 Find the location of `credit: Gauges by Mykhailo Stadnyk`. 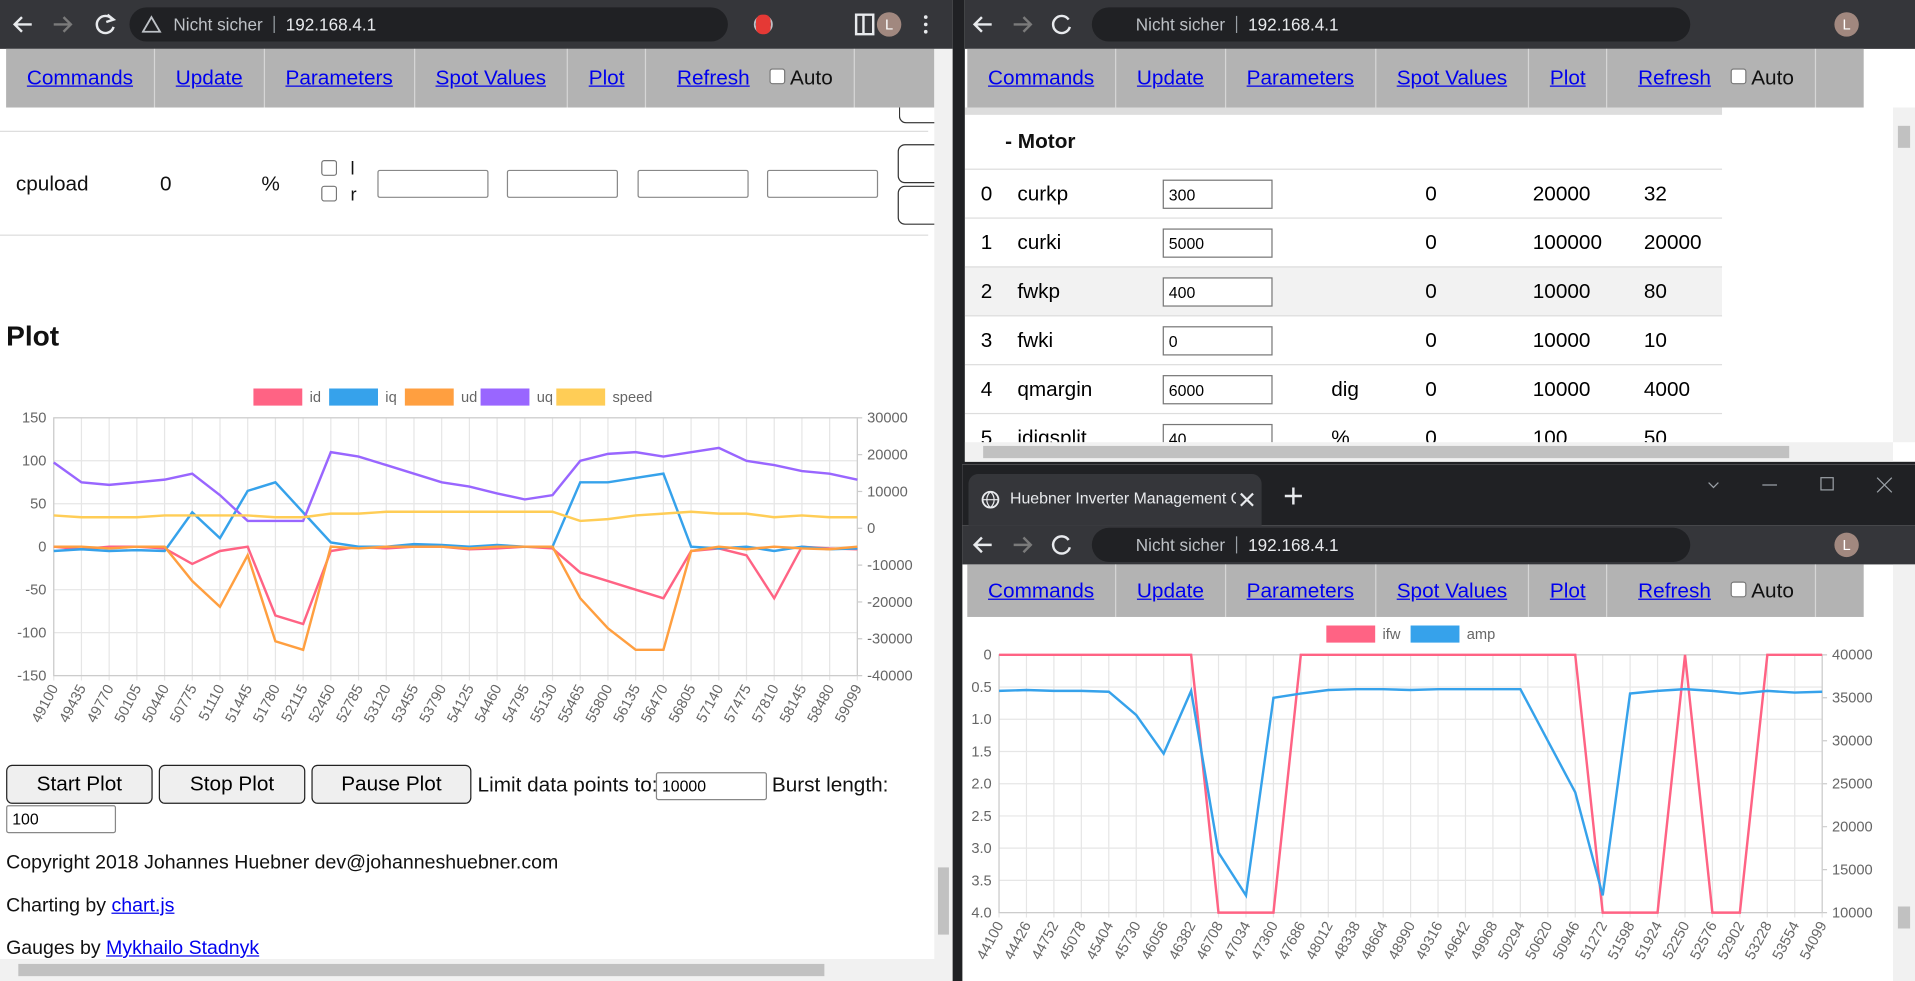

credit: Gauges by Mykhailo Stadnyk is located at coordinates (132, 949).